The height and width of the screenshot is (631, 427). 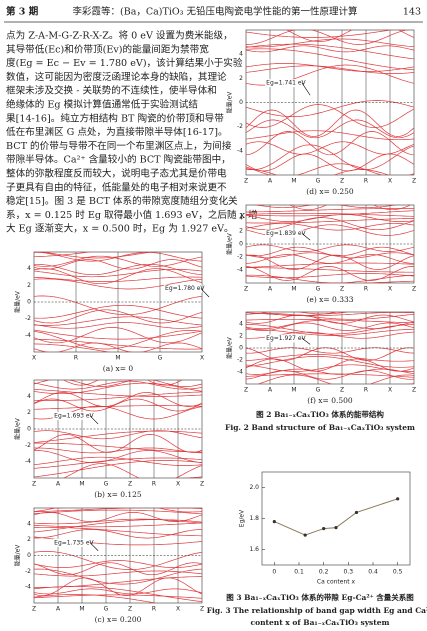 What do you see at coordinates (118, 160) in the screenshot?
I see `body-line: 带隙半导体。Ca²⁺ 含量较小的 BCT 陶瓷能带图中，` at bounding box center [118, 160].